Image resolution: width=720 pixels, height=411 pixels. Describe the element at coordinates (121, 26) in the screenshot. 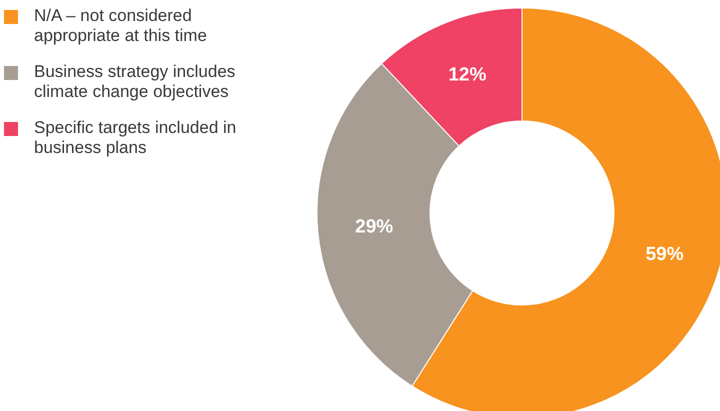

I see `legend-label: N/A – not considered appropriate at this time` at that location.